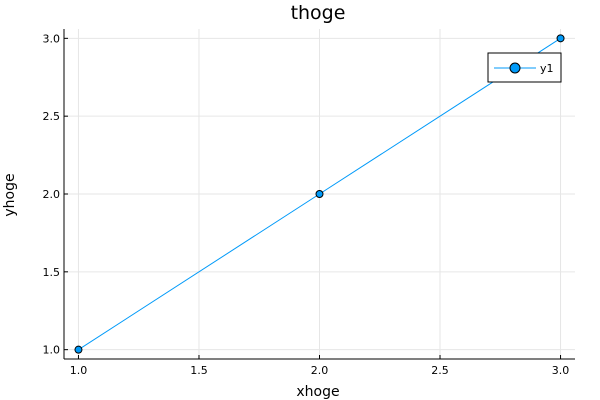 Image resolution: width=600 pixels, height=400 pixels. Describe the element at coordinates (52, 272) in the screenshot. I see `y-tick-label: 1.5` at that location.